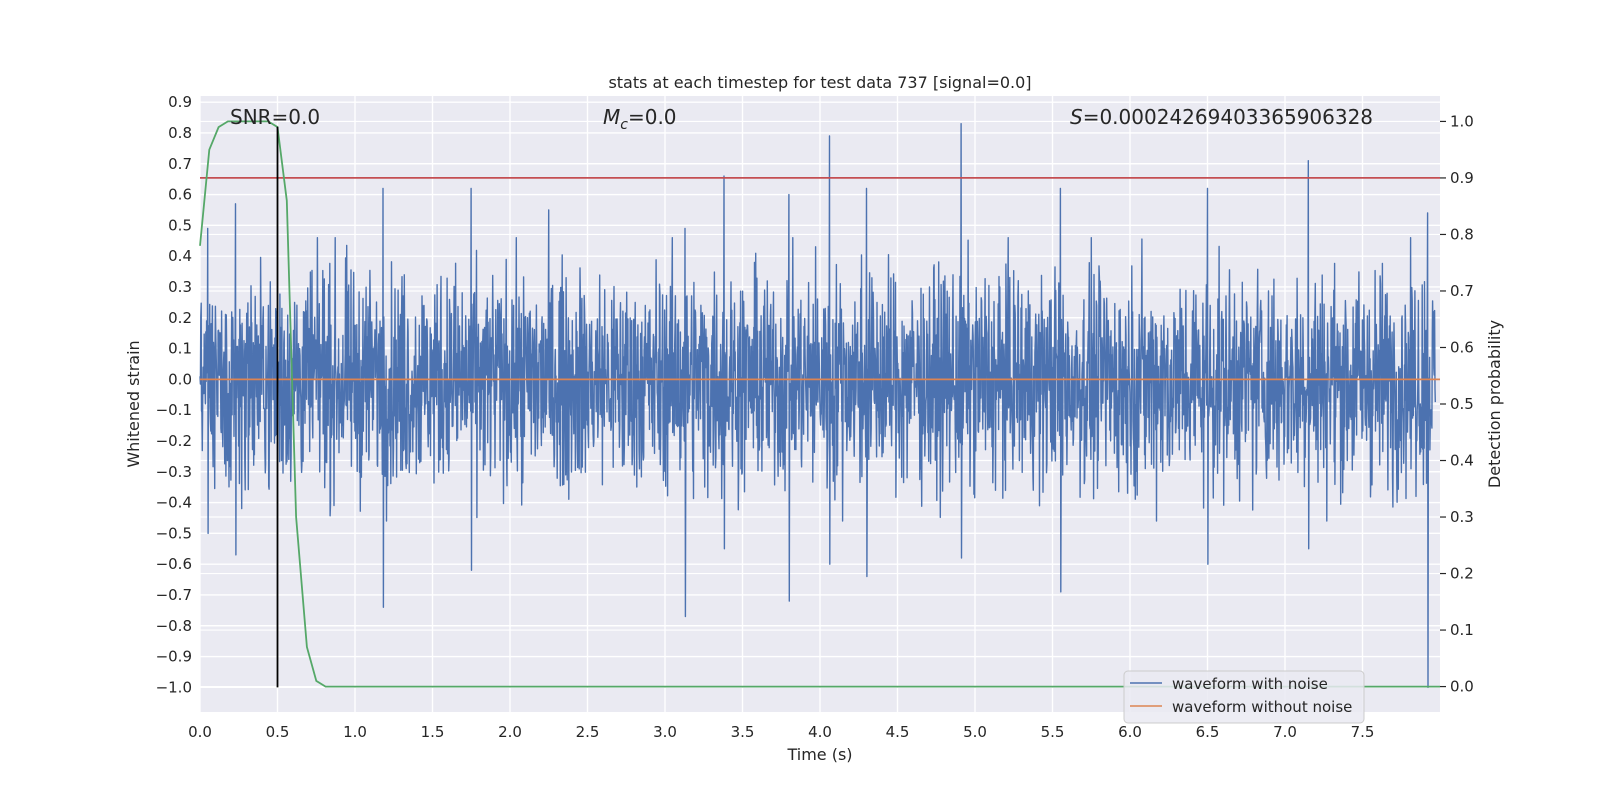  Describe the element at coordinates (611, 117) in the screenshot. I see `mc-symbol: M` at that location.